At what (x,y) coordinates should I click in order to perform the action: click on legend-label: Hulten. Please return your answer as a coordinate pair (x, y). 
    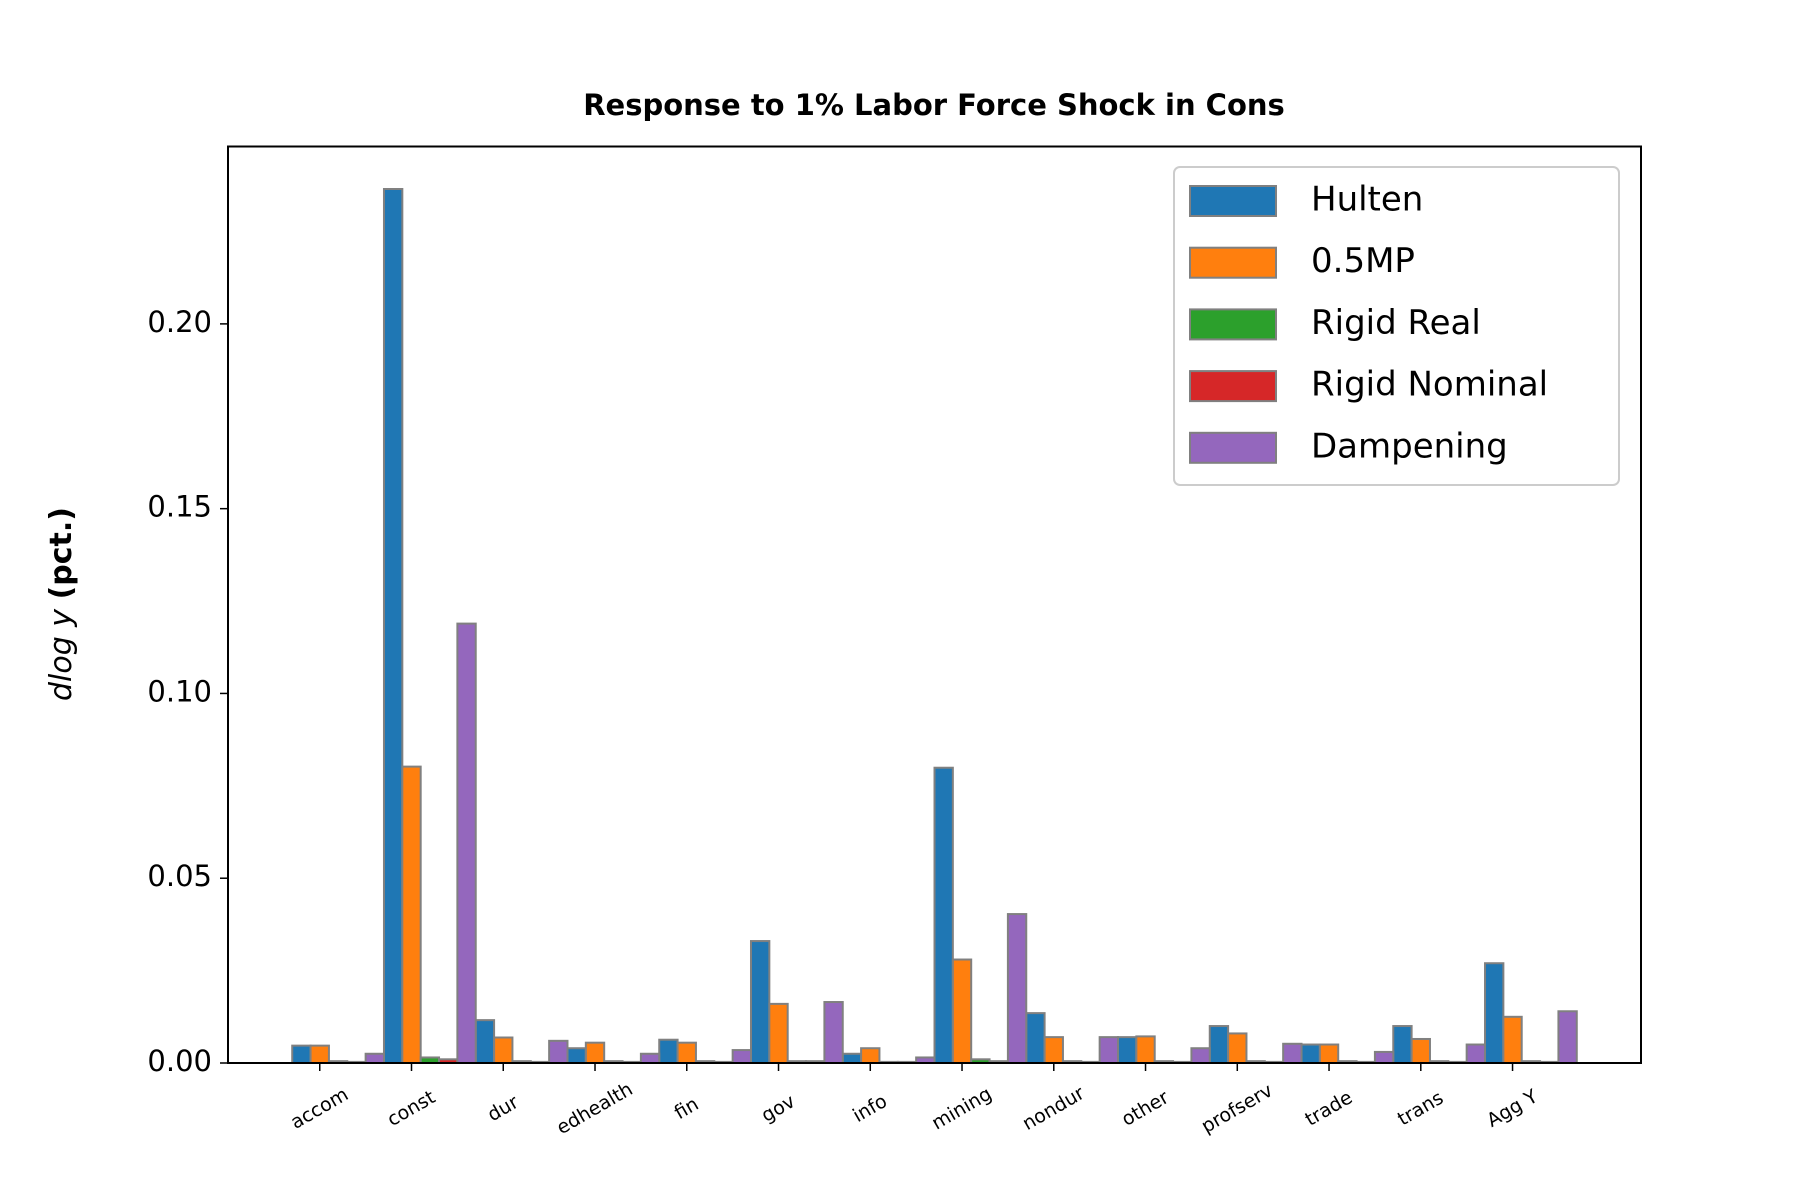
    Looking at the image, I should click on (1367, 200).